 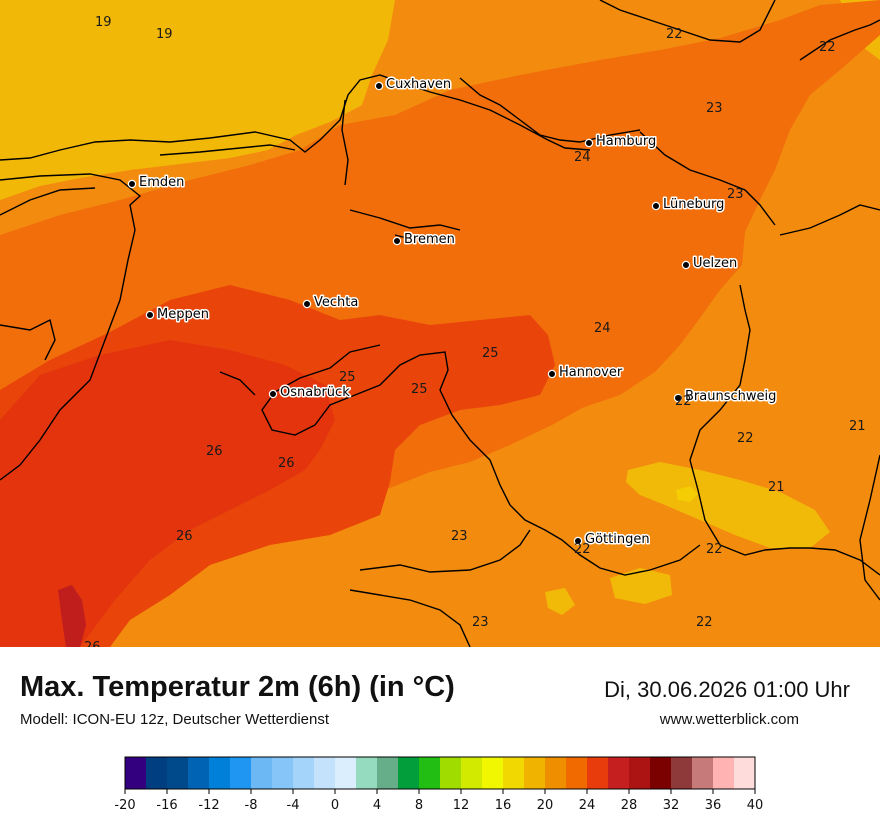 What do you see at coordinates (715, 263) in the screenshot?
I see `city-label-uelzen: Uelzen` at bounding box center [715, 263].